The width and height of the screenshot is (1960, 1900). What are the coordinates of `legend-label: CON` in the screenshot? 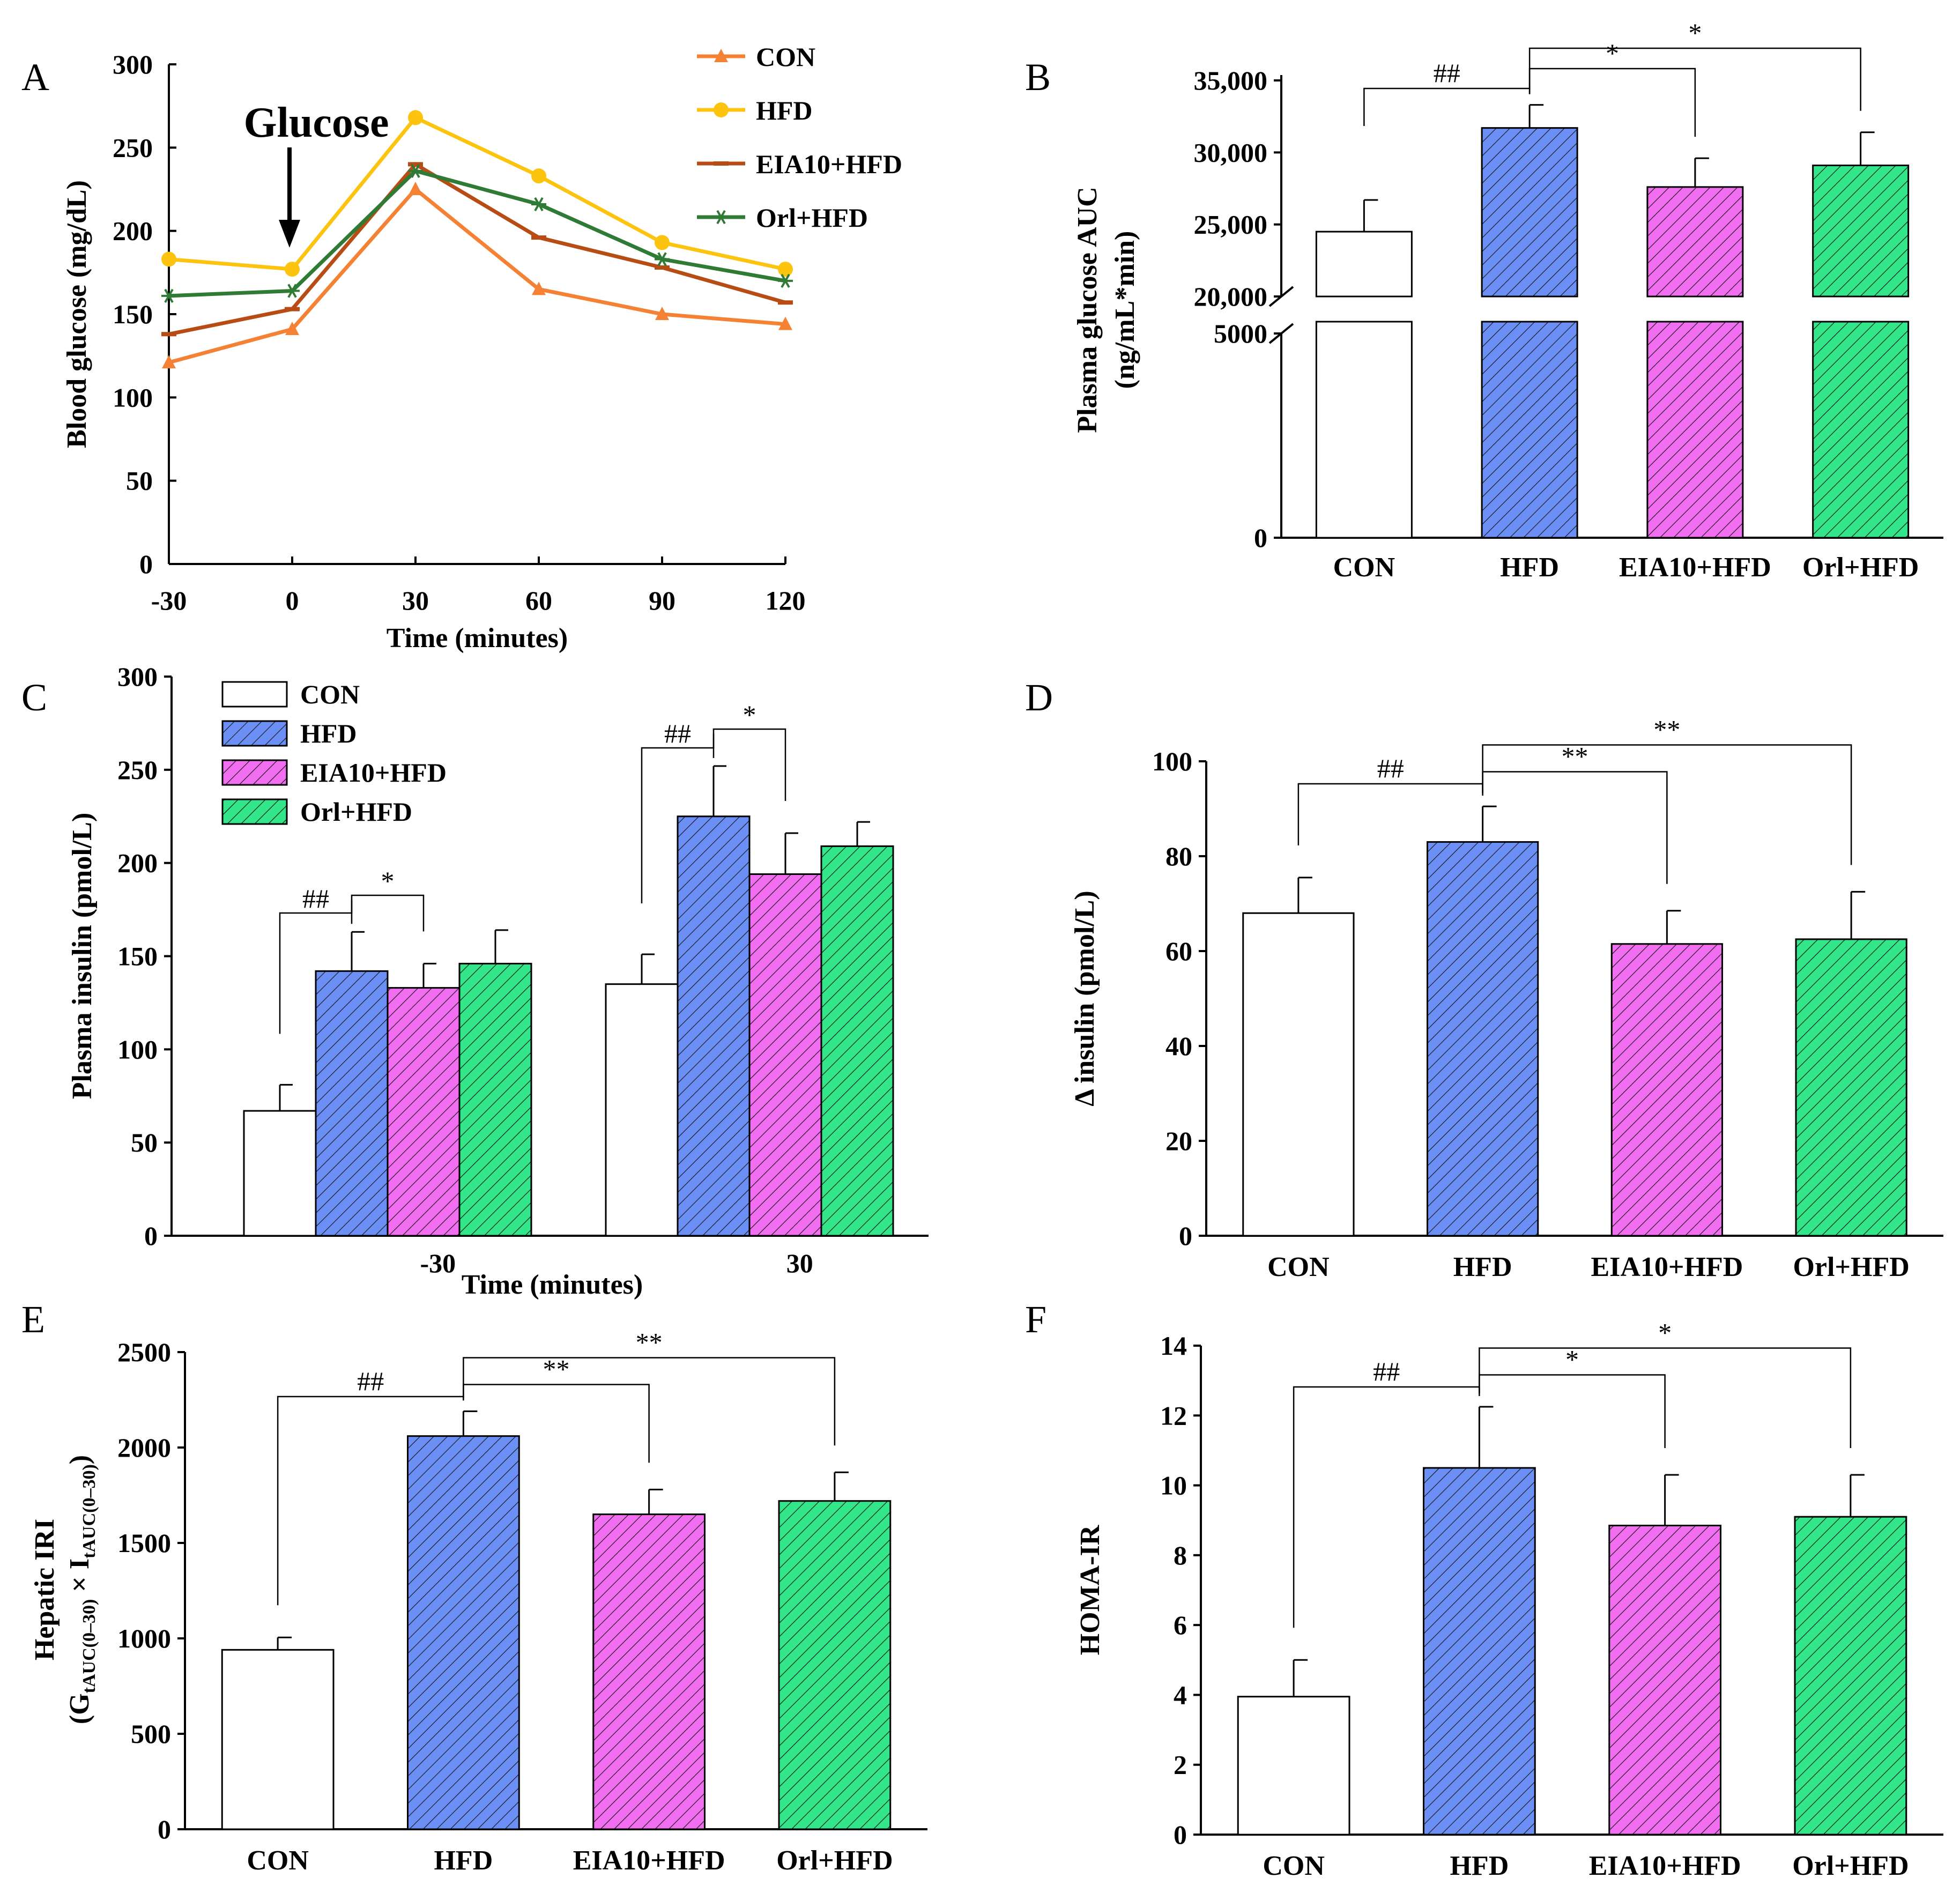 It's located at (785, 57).